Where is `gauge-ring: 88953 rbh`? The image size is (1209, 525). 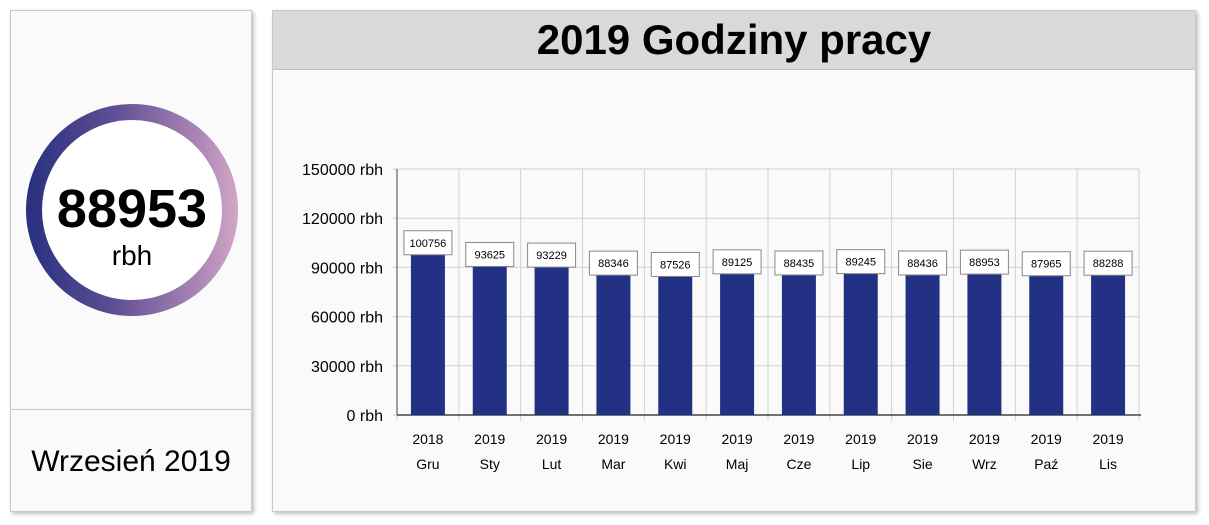
gauge-ring: 88953 rbh is located at coordinates (132, 210).